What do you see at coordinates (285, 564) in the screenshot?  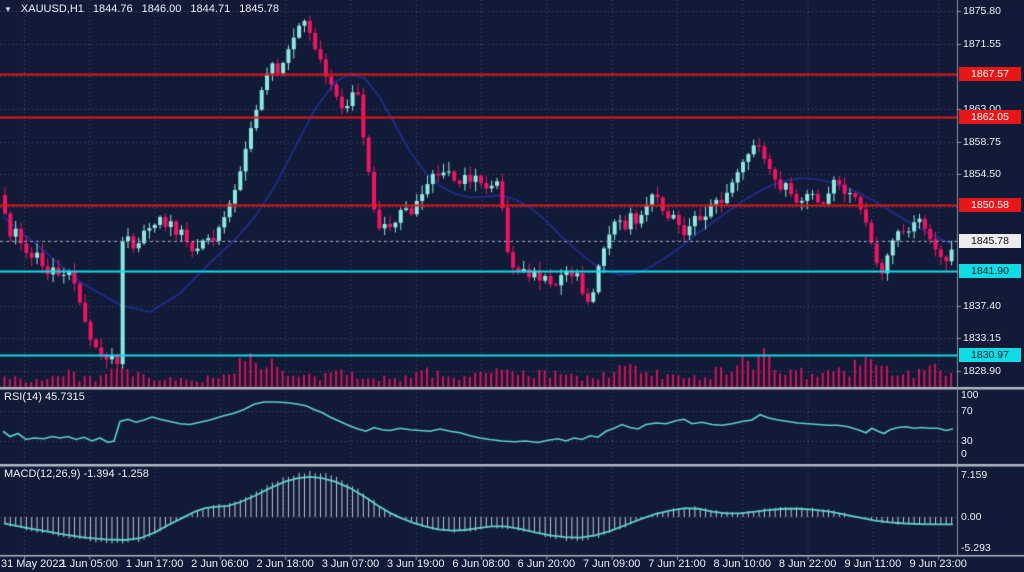 I see `time-axis-label: 2 Jun 18:00` at bounding box center [285, 564].